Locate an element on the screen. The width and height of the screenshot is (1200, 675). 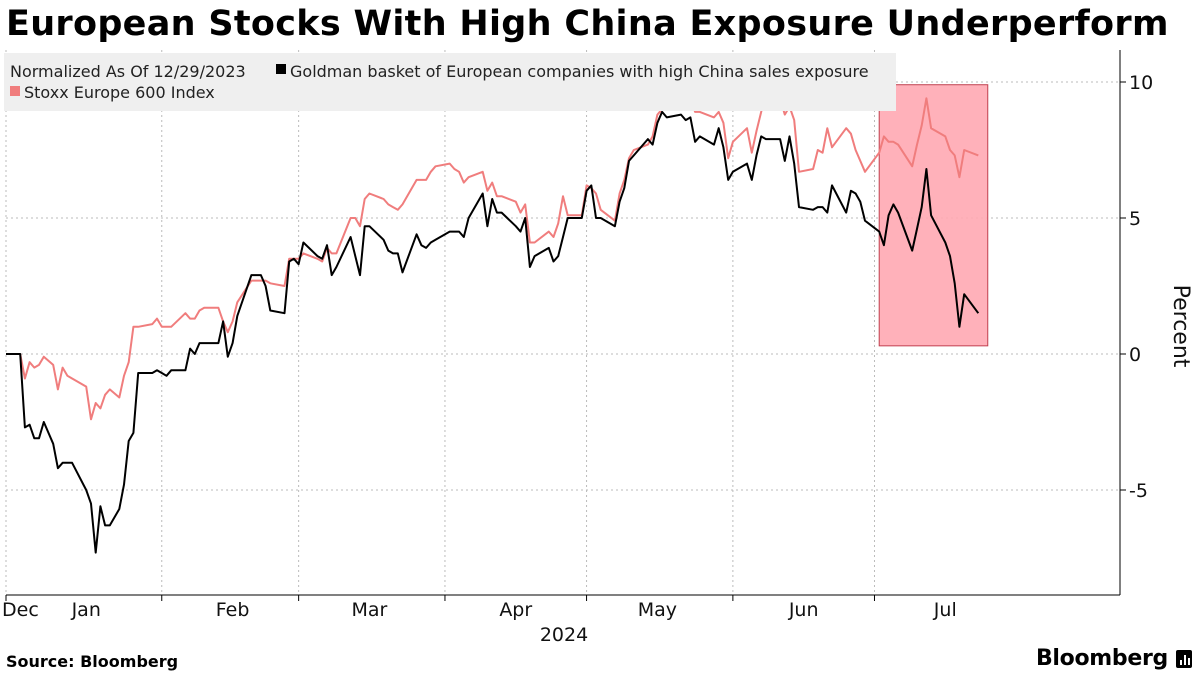
x-axis-year-label: 2024 is located at coordinates (564, 635).